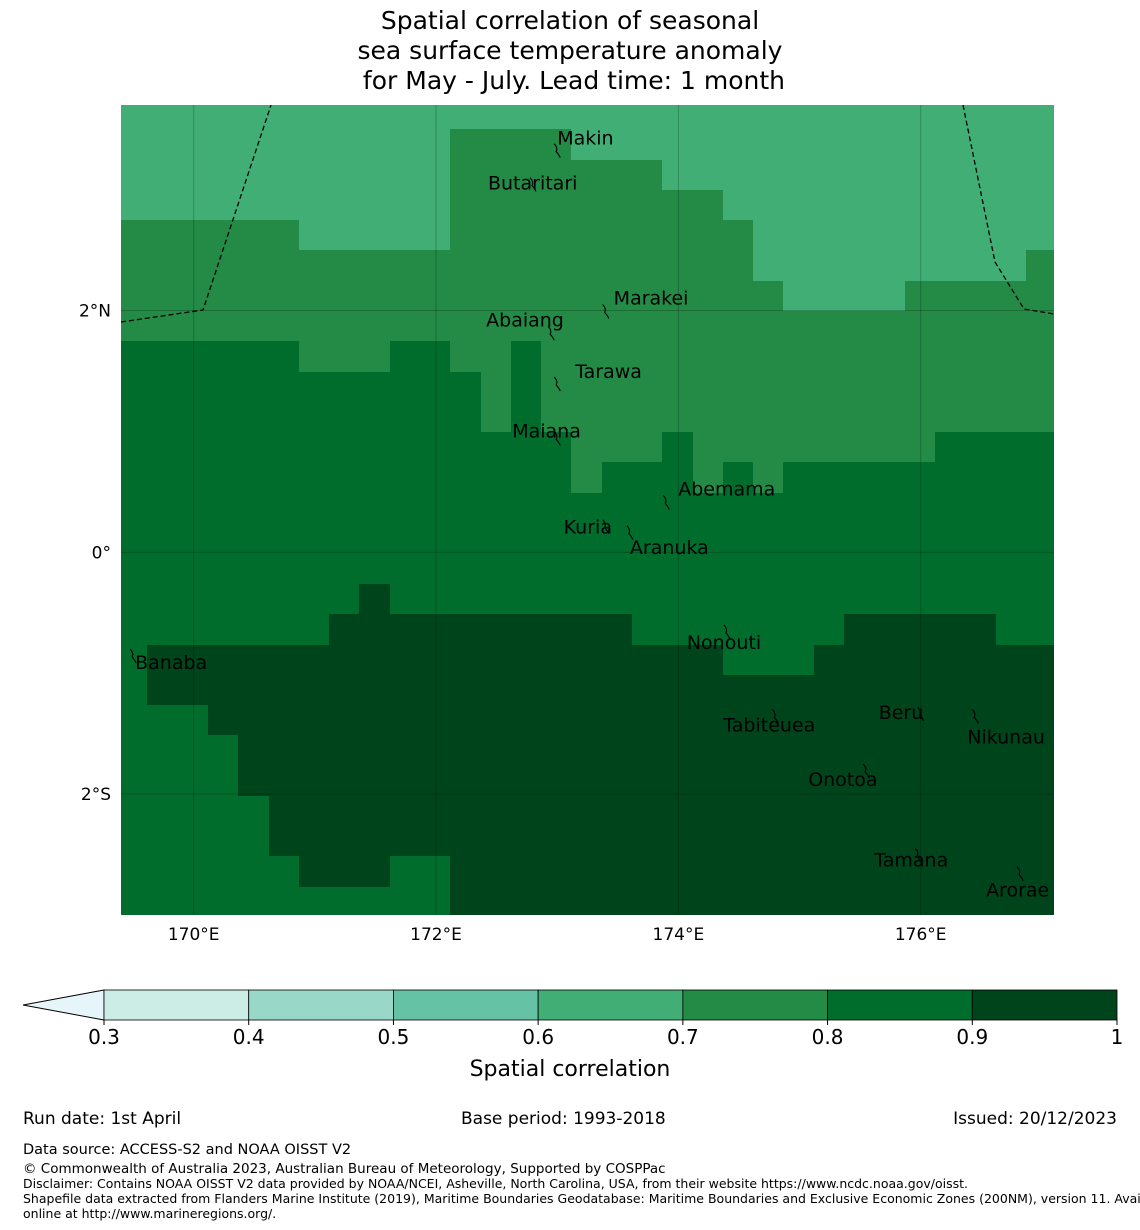  Describe the element at coordinates (588, 528) in the screenshot. I see `island-label: Kuria` at that location.